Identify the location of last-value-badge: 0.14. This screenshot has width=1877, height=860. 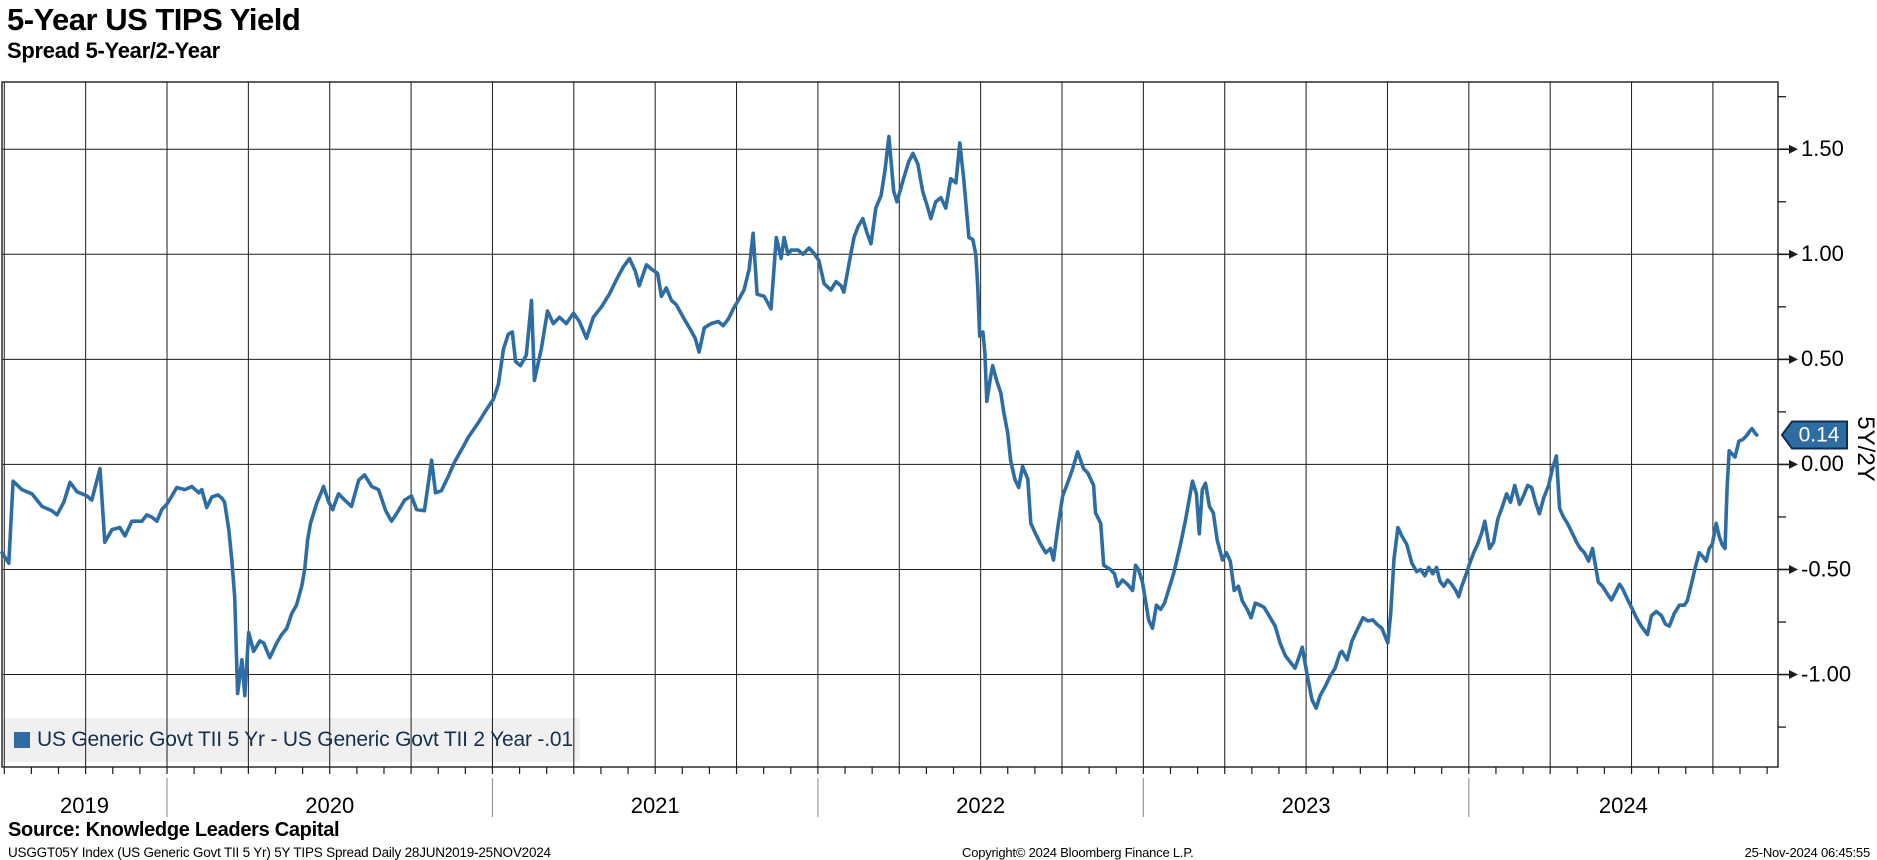
(1814, 435).